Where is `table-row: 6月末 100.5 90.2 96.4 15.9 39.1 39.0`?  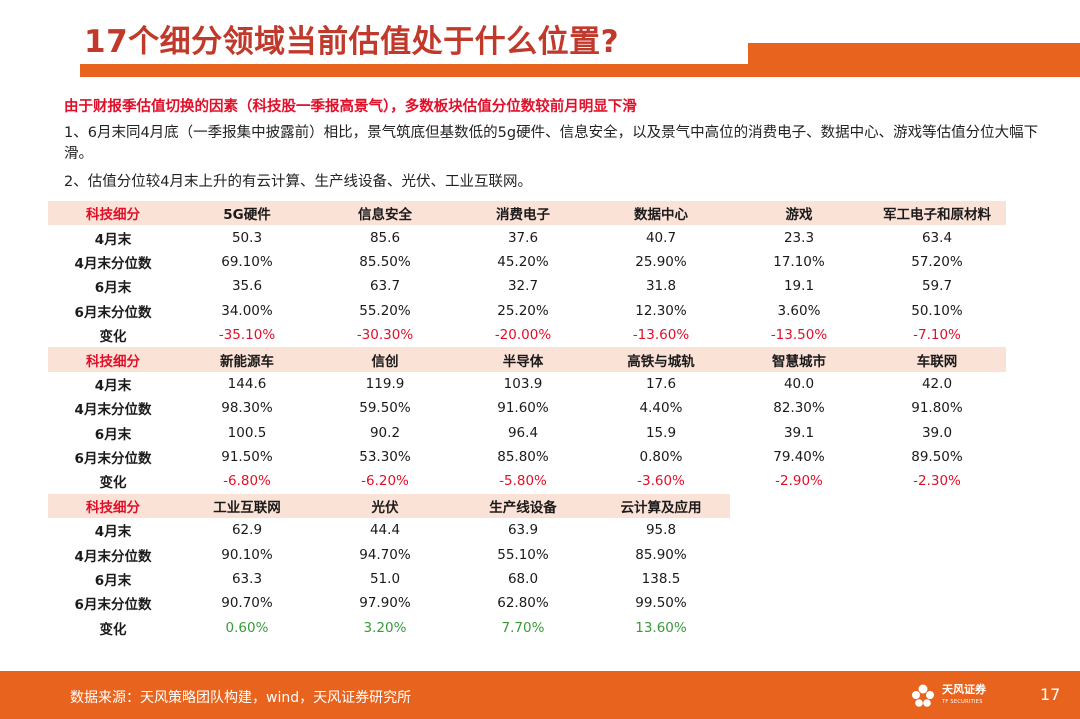 table-row: 6月末 100.5 90.2 96.4 15.9 39.1 39.0 is located at coordinates (527, 433).